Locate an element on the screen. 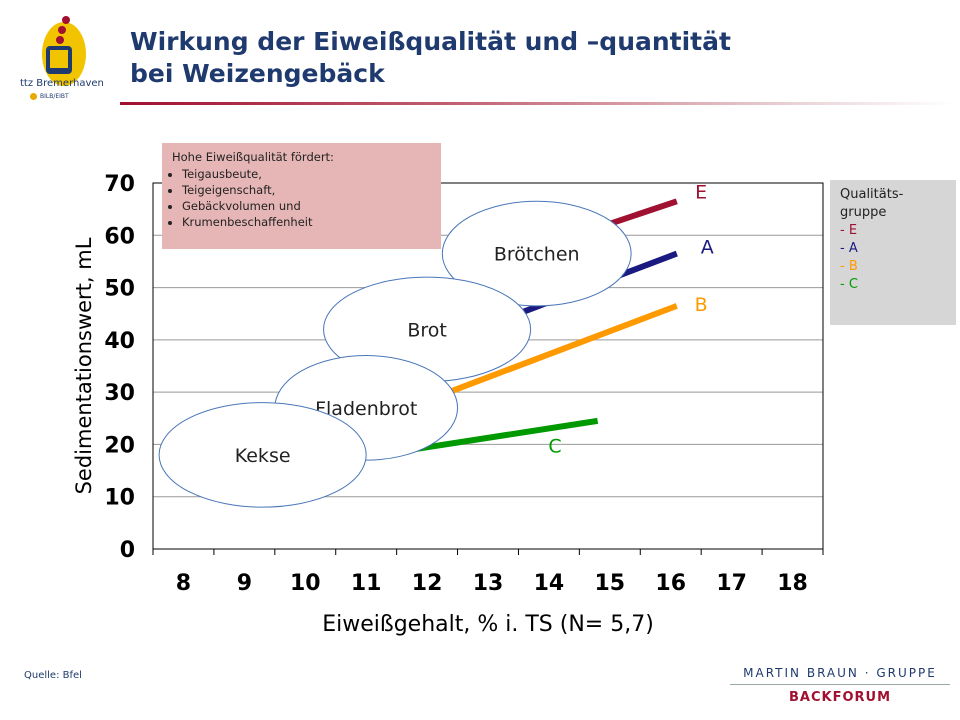 This screenshot has width=960, height=720. x-tick-label: 10 is located at coordinates (305, 583).